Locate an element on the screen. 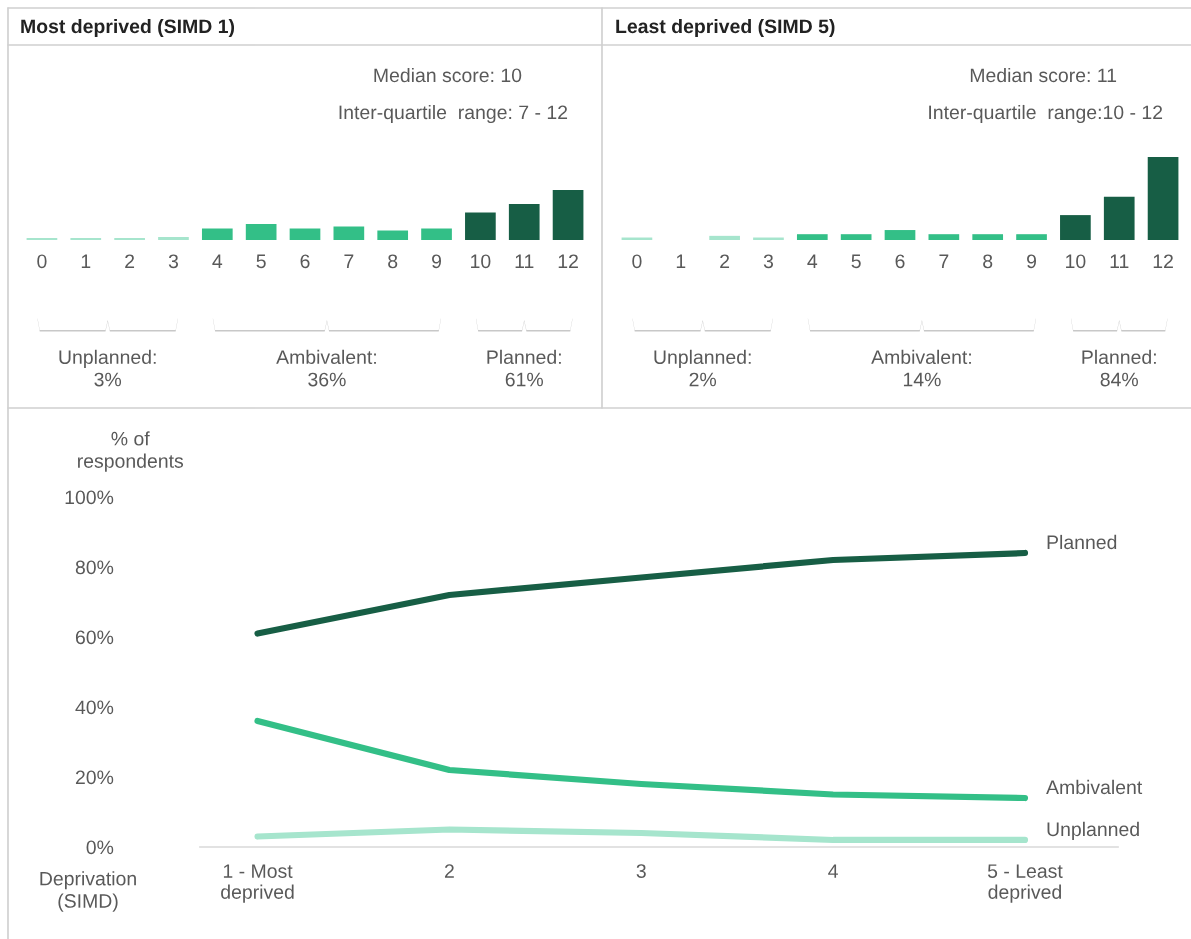 This screenshot has height=939, width=1191. series-label: Planned is located at coordinates (1082, 542).